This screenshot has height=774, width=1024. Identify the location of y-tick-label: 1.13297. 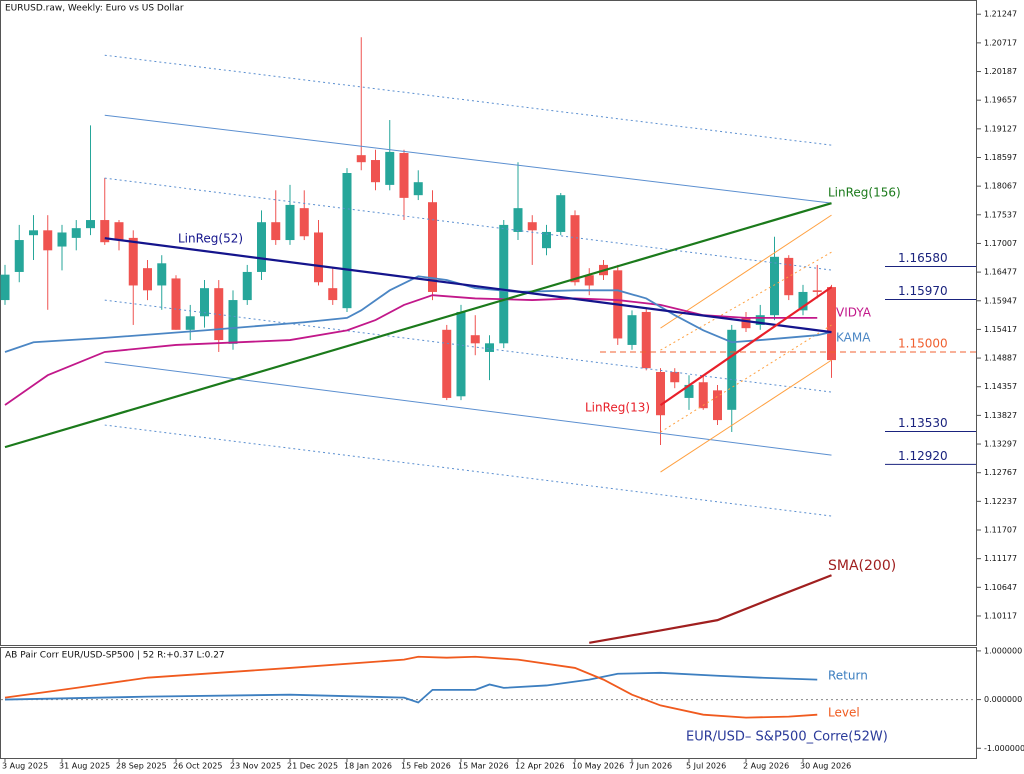
(1000, 444).